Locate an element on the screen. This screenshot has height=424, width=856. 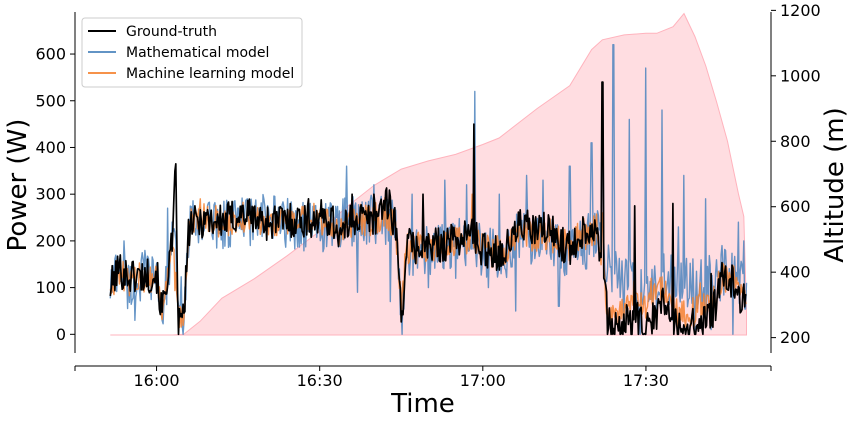
y-right-tick-label: 200 is located at coordinates (795, 337).